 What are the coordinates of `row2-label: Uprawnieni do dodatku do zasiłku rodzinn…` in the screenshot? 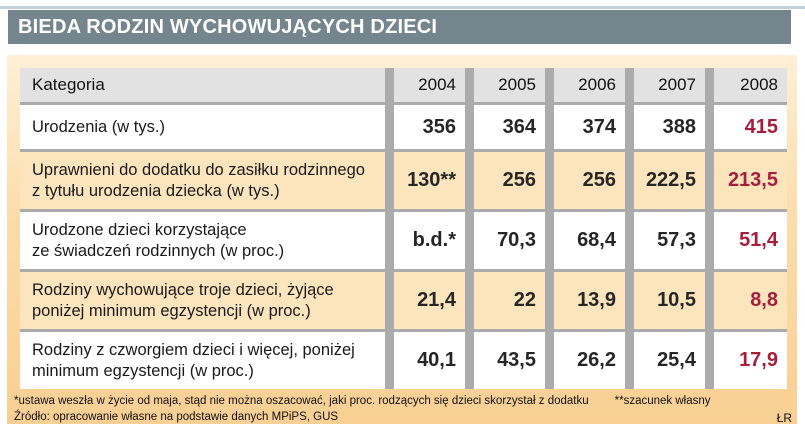 It's located at (202, 180).